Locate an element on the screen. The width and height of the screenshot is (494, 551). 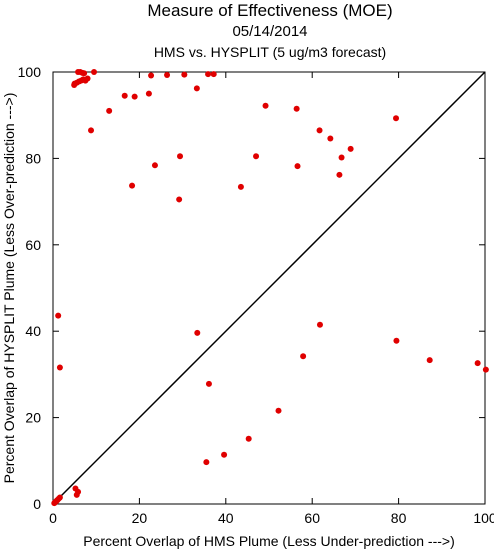
chart-subtitle-date: 05/14/2014 is located at coordinates (269, 31).